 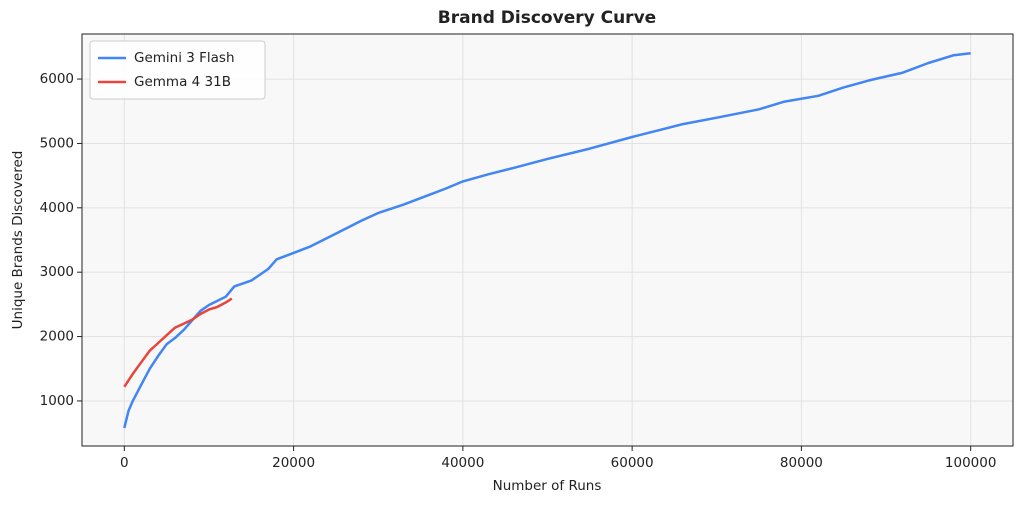 I want to click on legend-label: Gemini 3 Flash, so click(x=184, y=58).